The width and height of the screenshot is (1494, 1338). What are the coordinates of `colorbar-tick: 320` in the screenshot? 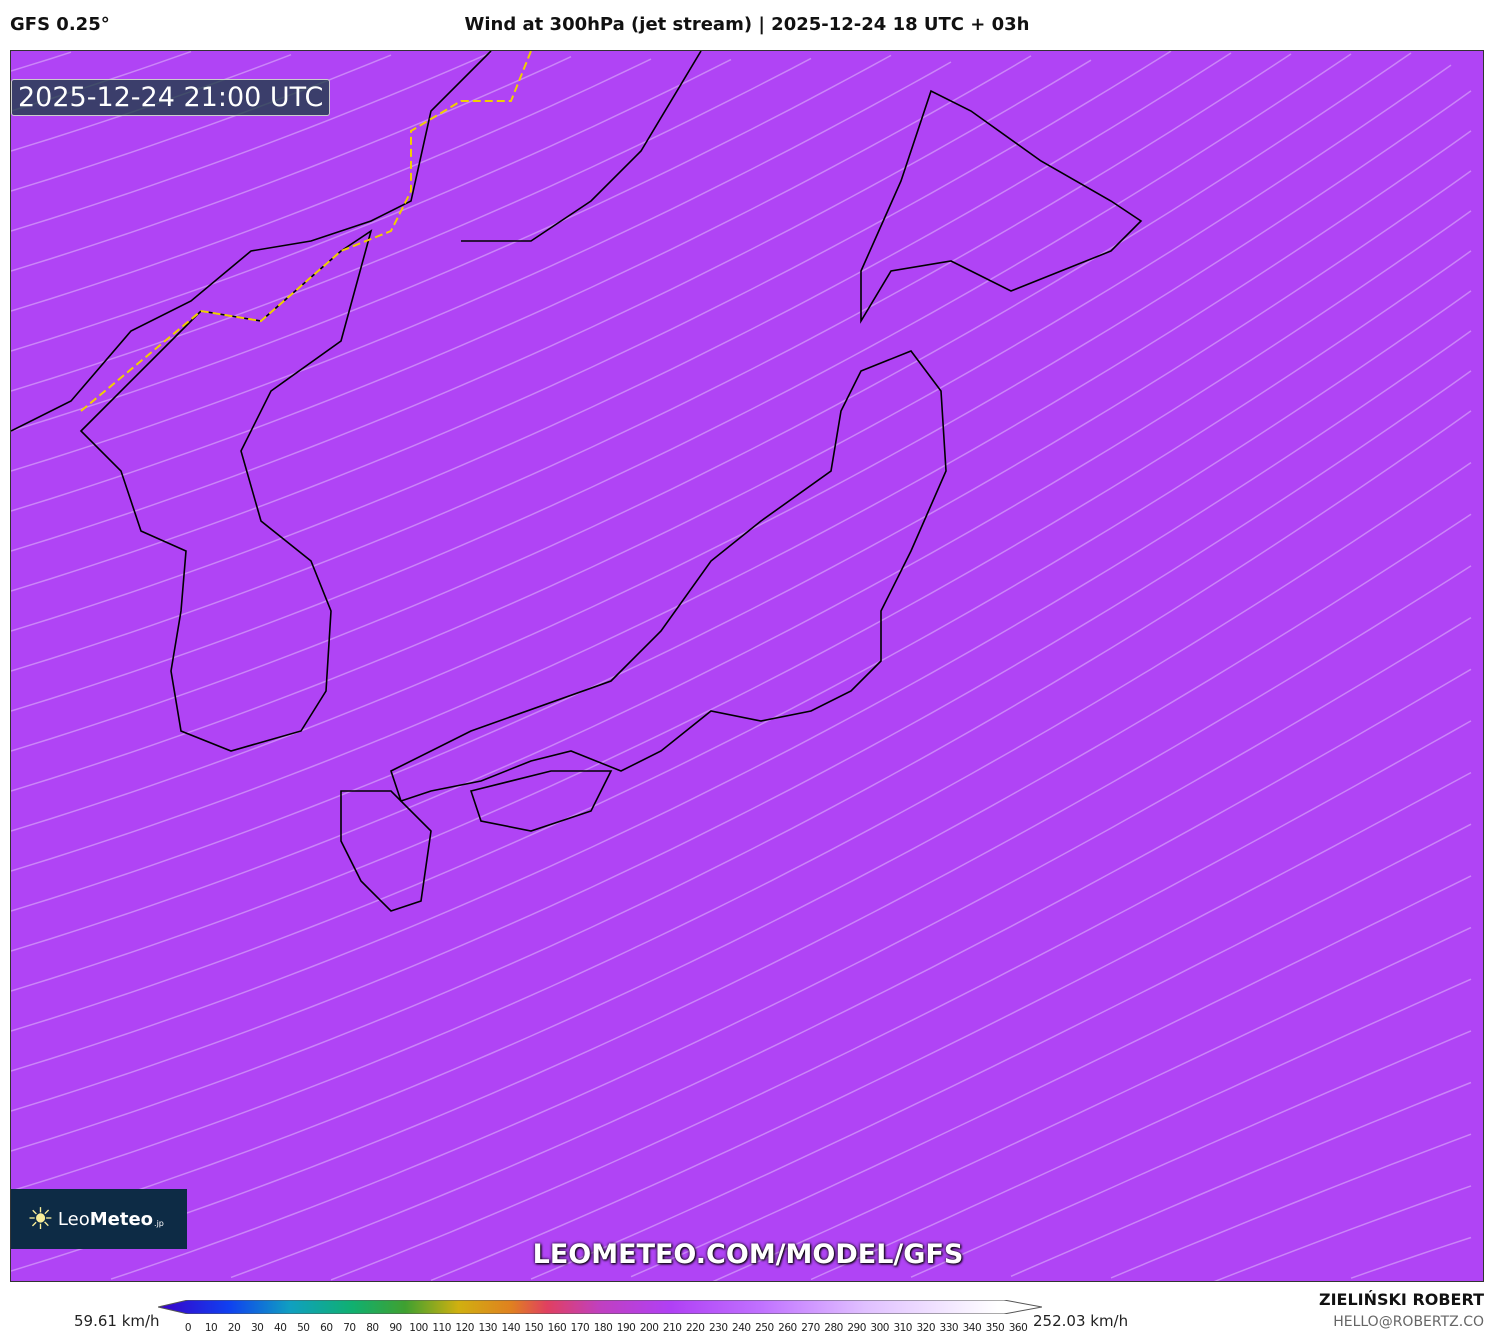 It's located at (926, 1328).